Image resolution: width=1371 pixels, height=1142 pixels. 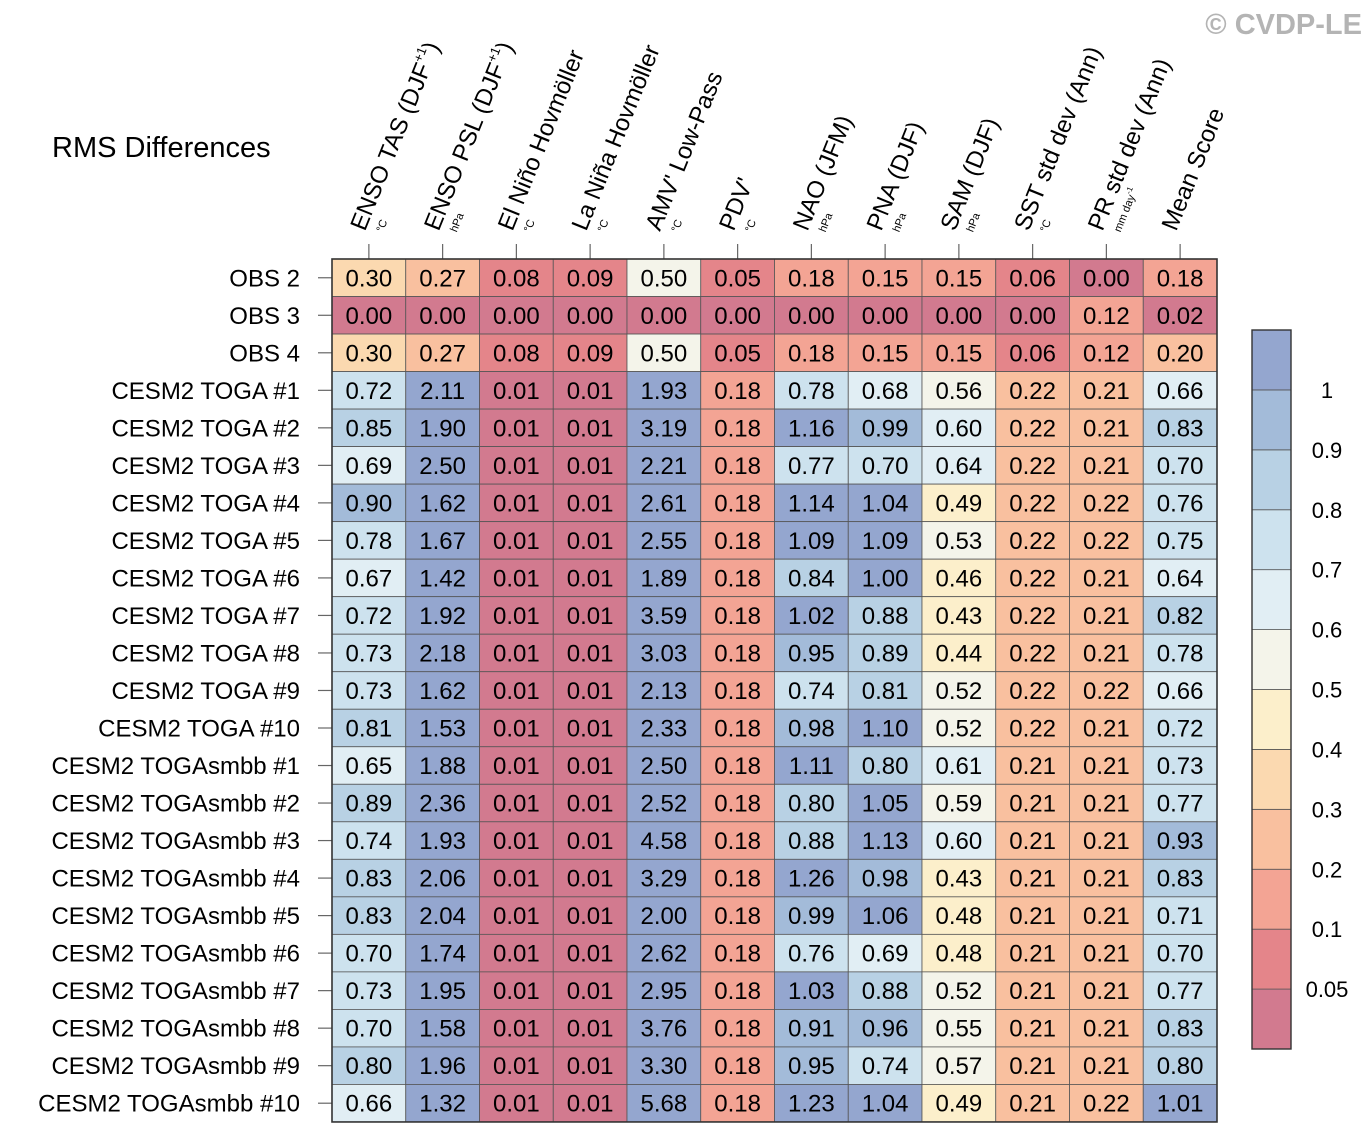 I want to click on cell-value-label: 1.01, so click(x=1180, y=1104).